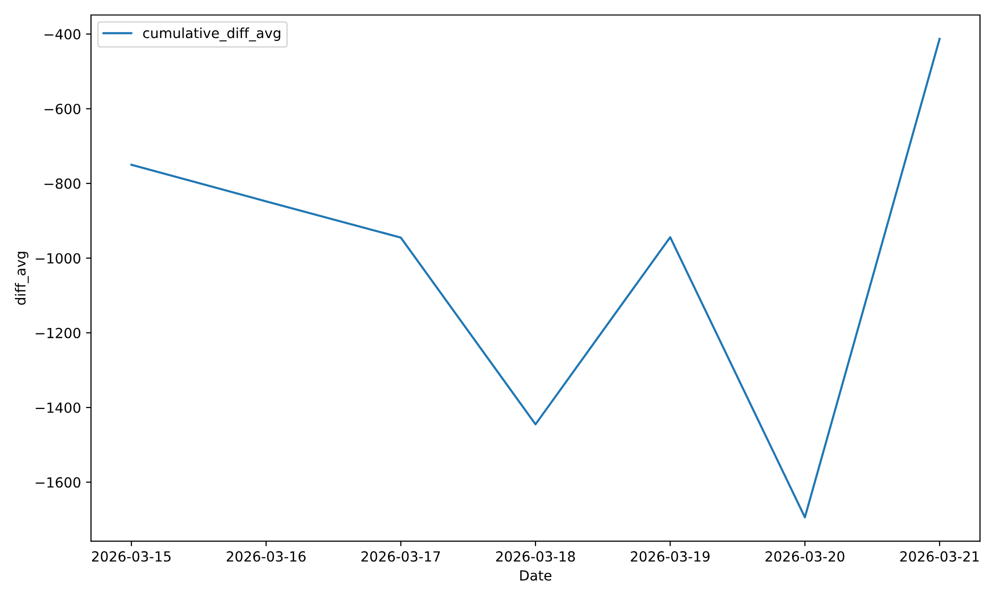 This screenshot has width=1000, height=600. I want to click on y-tick-label: −1400, so click(58, 407).